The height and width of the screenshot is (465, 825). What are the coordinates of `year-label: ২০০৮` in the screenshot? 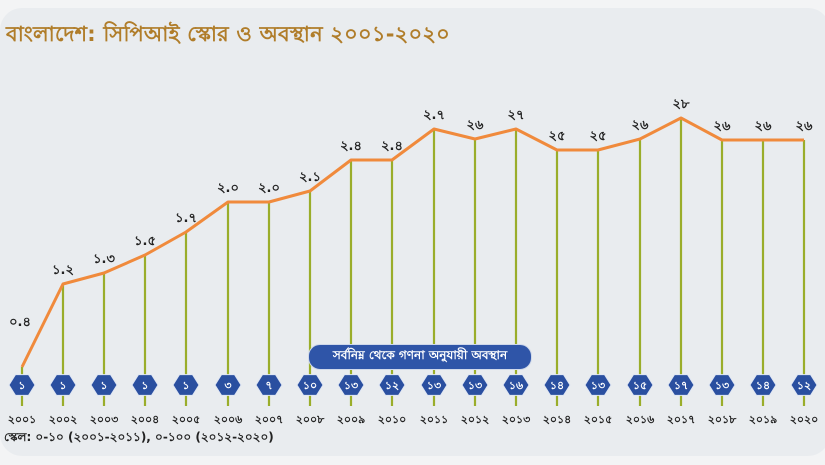 It's located at (310, 419).